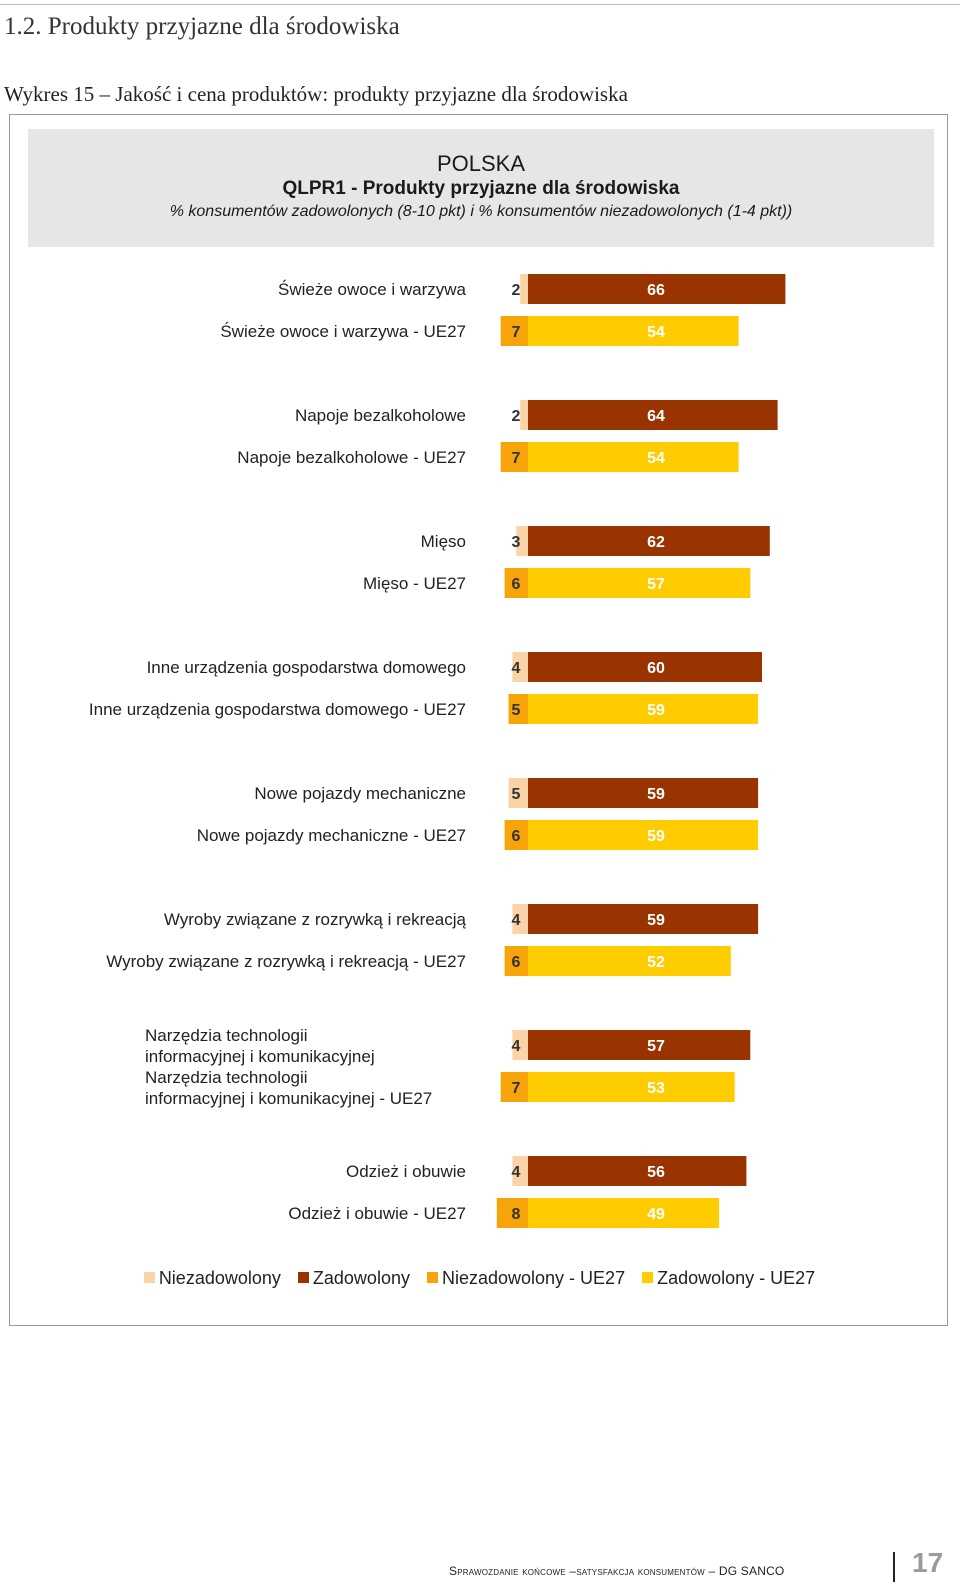 This screenshot has height=1588, width=960. Describe the element at coordinates (315, 919) in the screenshot. I see `category-label: Wyroby związane z rozrywką i rekreacją` at that location.